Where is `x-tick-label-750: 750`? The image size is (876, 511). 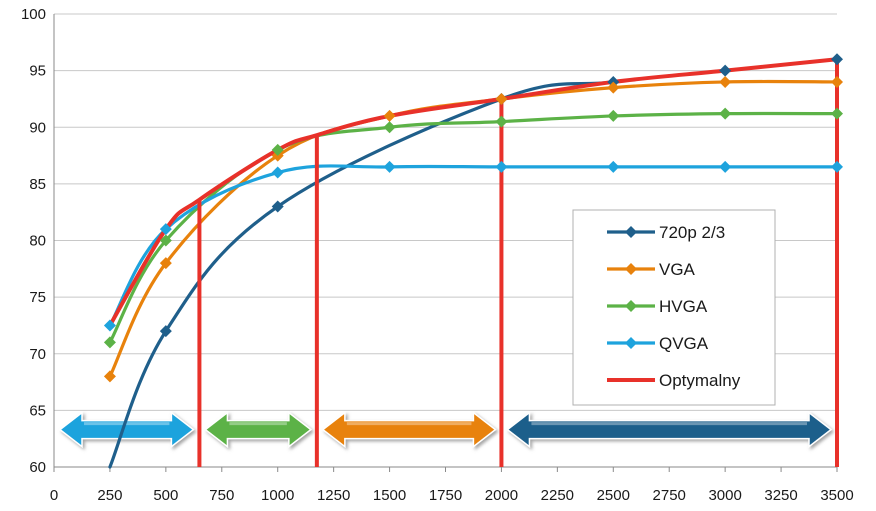 x-tick-label-750: 750 is located at coordinates (221, 495).